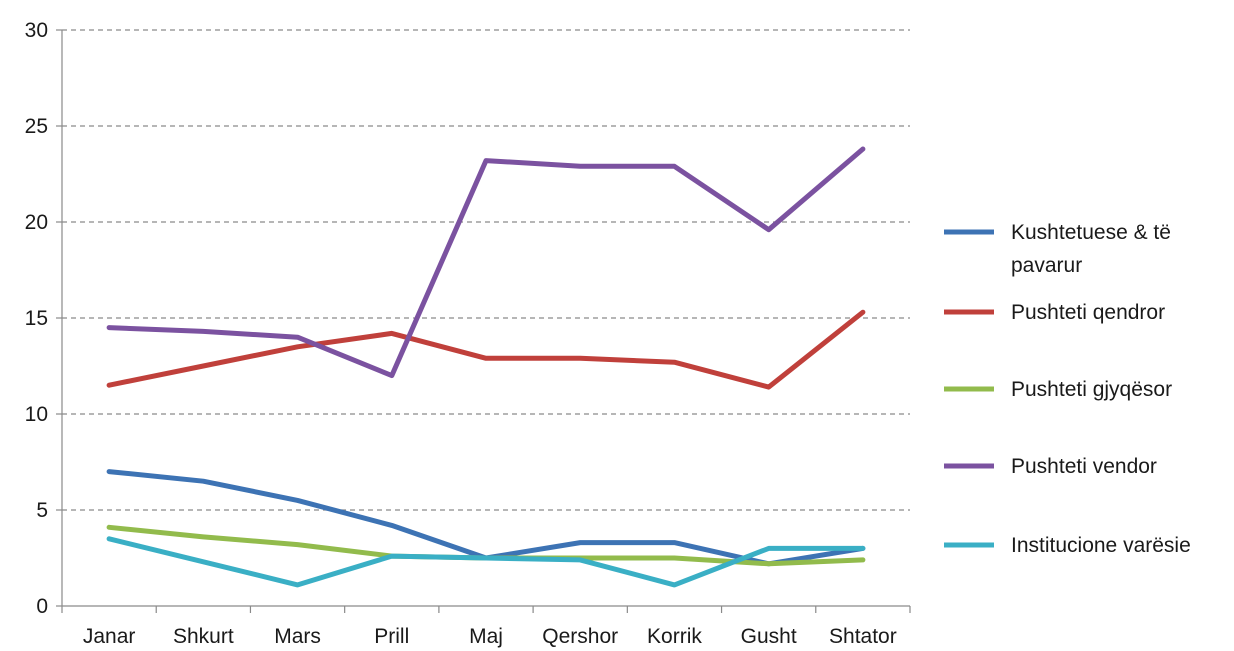  What do you see at coordinates (1091, 232) in the screenshot?
I see `legend-label: Kushtetuese & të` at bounding box center [1091, 232].